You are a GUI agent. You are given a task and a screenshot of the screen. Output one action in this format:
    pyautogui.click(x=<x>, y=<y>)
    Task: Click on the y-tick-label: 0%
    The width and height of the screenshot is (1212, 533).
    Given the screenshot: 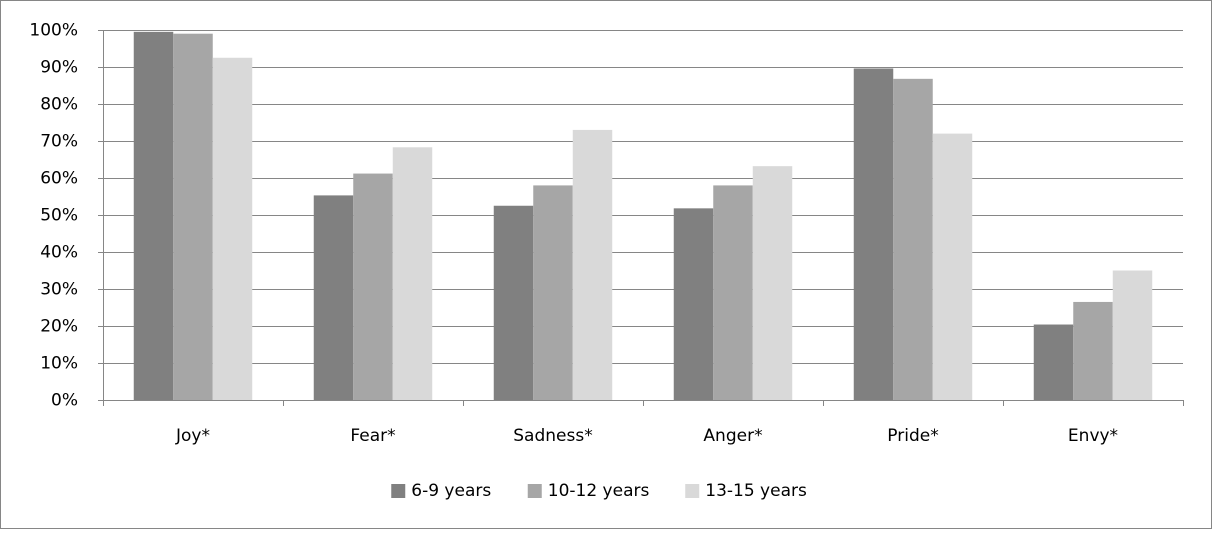 What is the action you would take?
    pyautogui.click(x=64, y=401)
    